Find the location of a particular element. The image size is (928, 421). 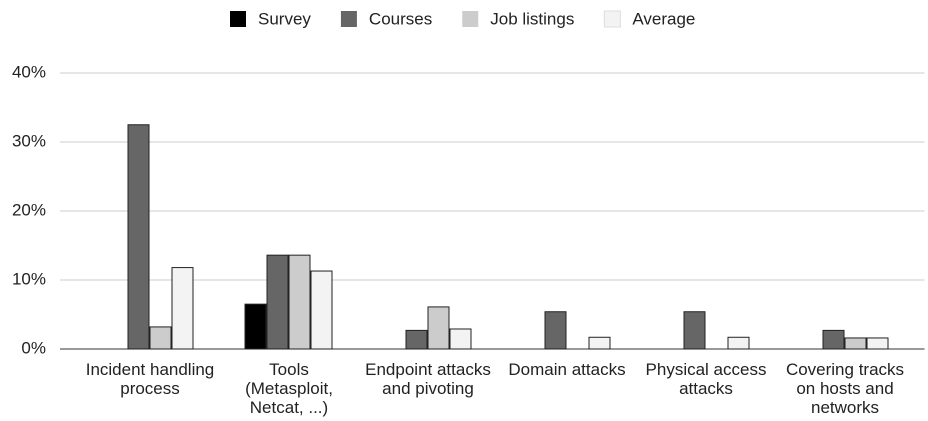

x-tick-label: Endpoint attacks and pivoting is located at coordinates (428, 379).